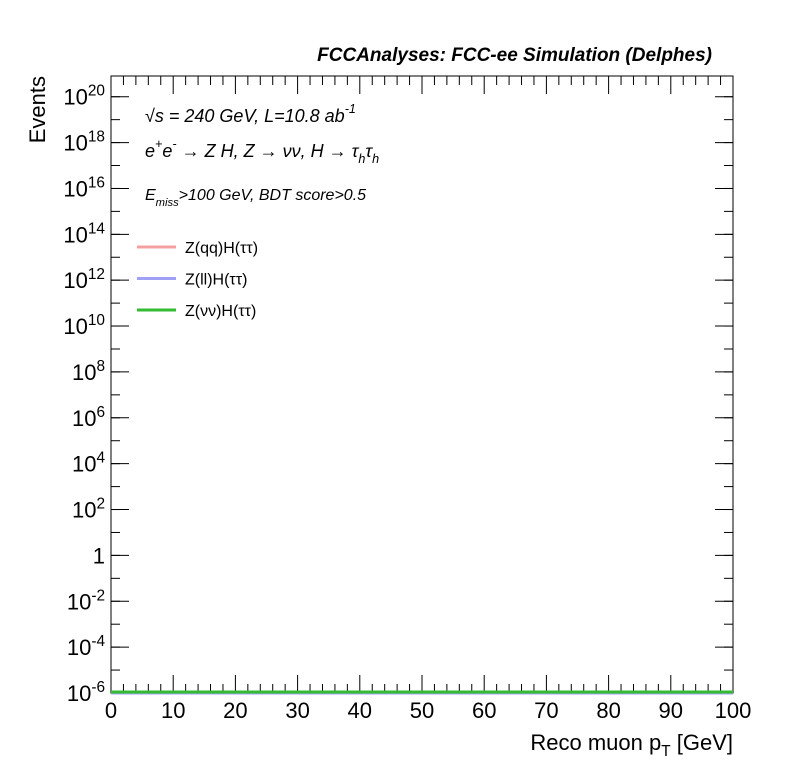 This screenshot has height=777, width=796. Describe the element at coordinates (84, 142) in the screenshot. I see `y-tick-label: 10¹⁸` at that location.